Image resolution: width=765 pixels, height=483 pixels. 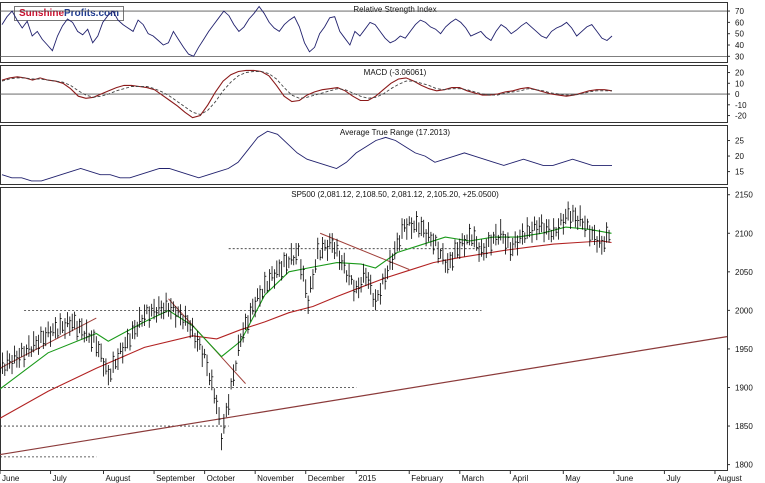 What do you see at coordinates (744, 233) in the screenshot?
I see `y-tick-label: 2100` at bounding box center [744, 233].